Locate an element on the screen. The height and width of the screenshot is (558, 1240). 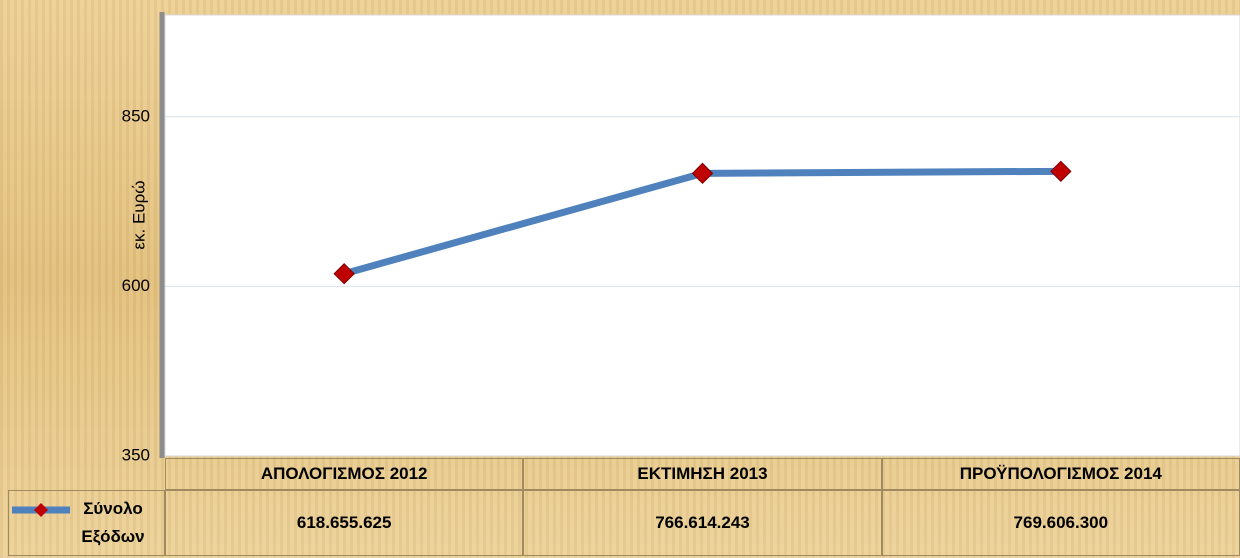
y-tick-label: 850 is located at coordinates (136, 115).